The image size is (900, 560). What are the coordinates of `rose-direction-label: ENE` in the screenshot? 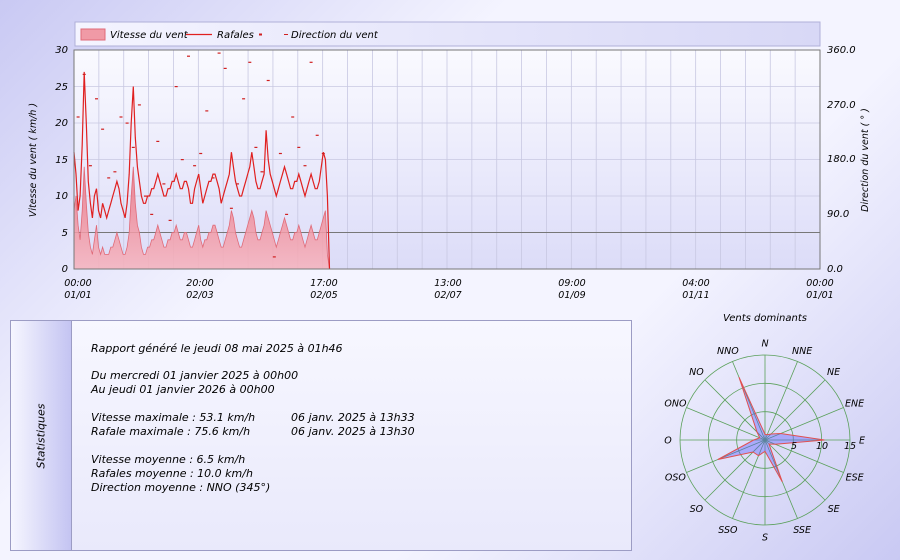 It's located at (854, 403).